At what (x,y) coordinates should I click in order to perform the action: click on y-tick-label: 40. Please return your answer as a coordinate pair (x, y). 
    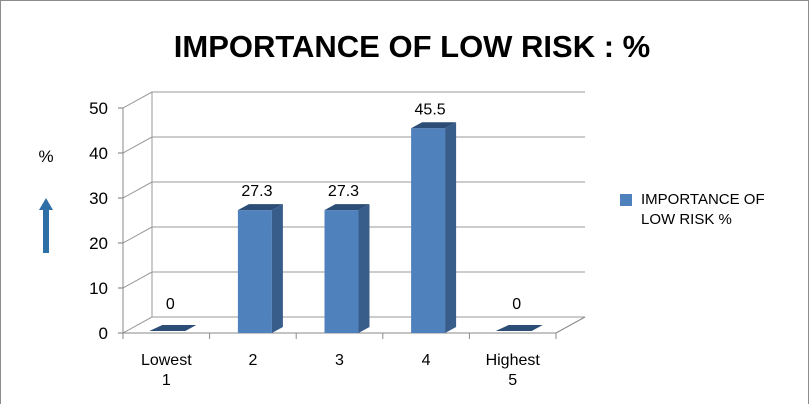
    Looking at the image, I should click on (98, 153).